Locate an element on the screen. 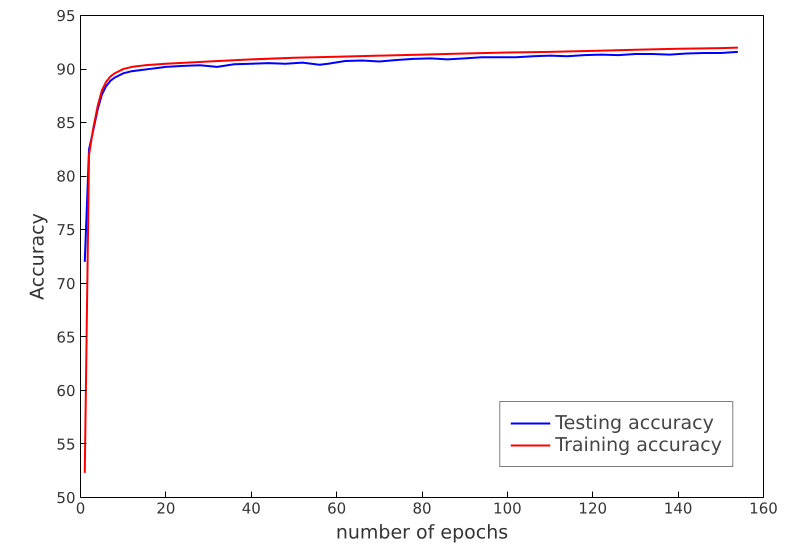 This screenshot has width=788, height=557. y-axis-title: Accuracy is located at coordinates (37, 256).